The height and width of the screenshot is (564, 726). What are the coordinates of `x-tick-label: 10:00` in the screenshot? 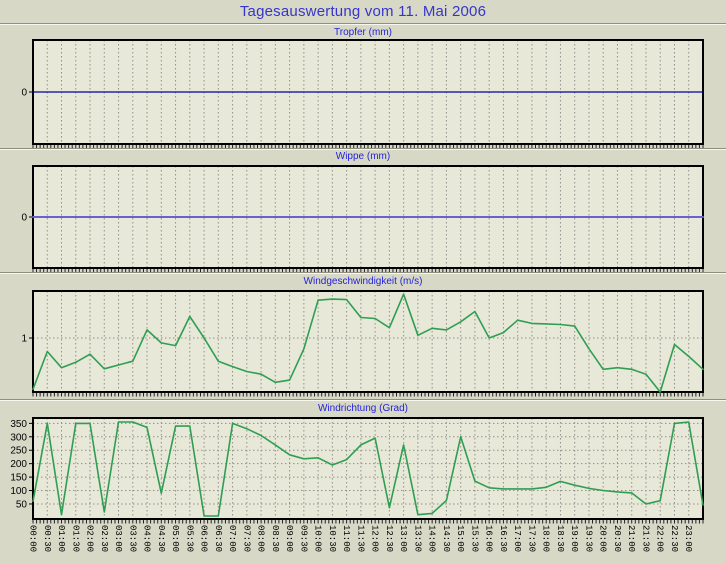 It's located at (318, 538).